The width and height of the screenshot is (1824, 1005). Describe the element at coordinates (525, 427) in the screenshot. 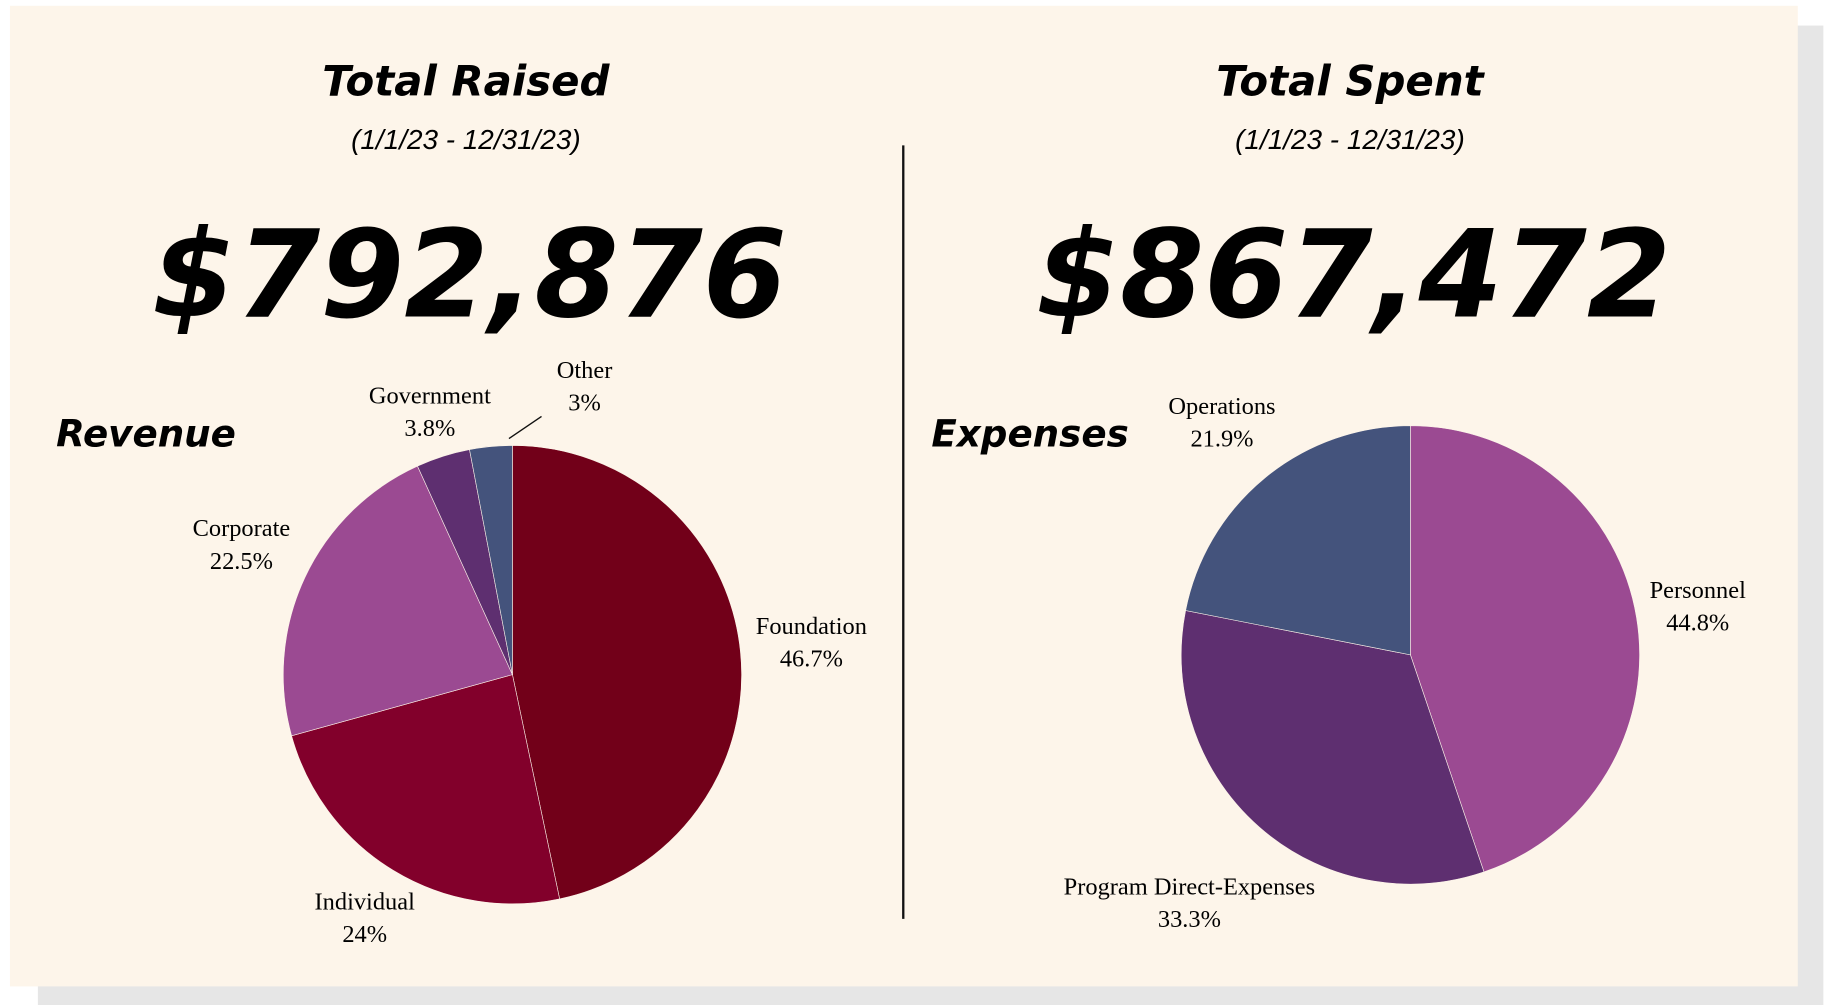

I see `leader-line` at that location.